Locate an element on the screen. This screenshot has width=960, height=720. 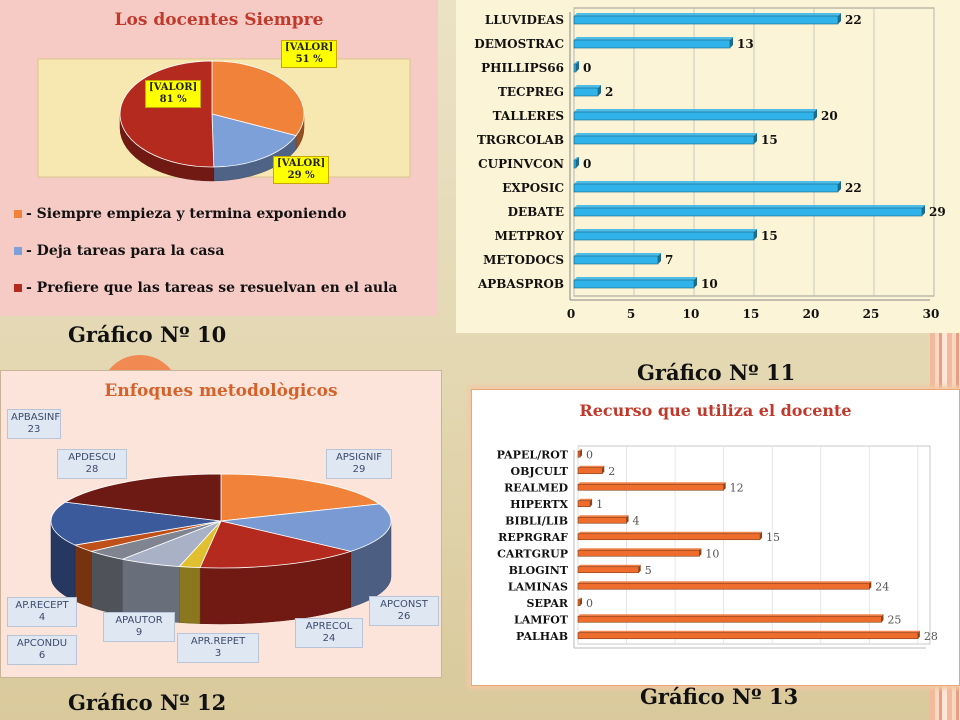
chart-10-value-label: [VALOR] 29 % is located at coordinates (301, 170).